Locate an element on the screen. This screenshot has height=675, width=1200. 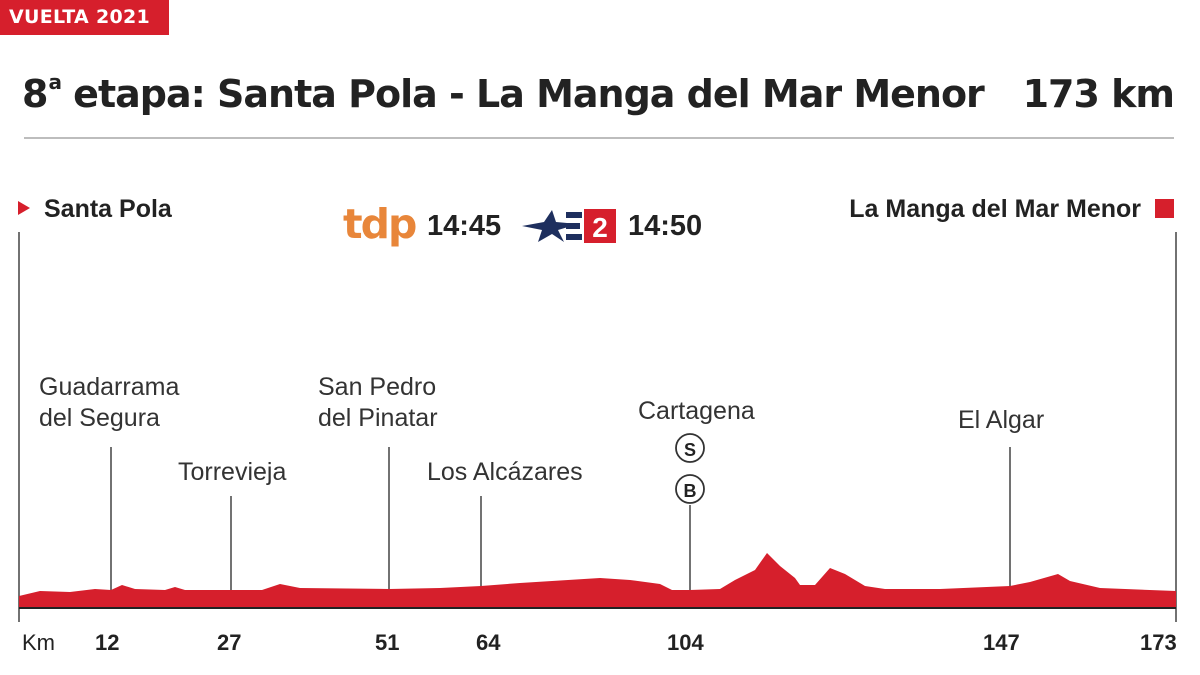
tve2-time: 14:50 is located at coordinates (665, 226).